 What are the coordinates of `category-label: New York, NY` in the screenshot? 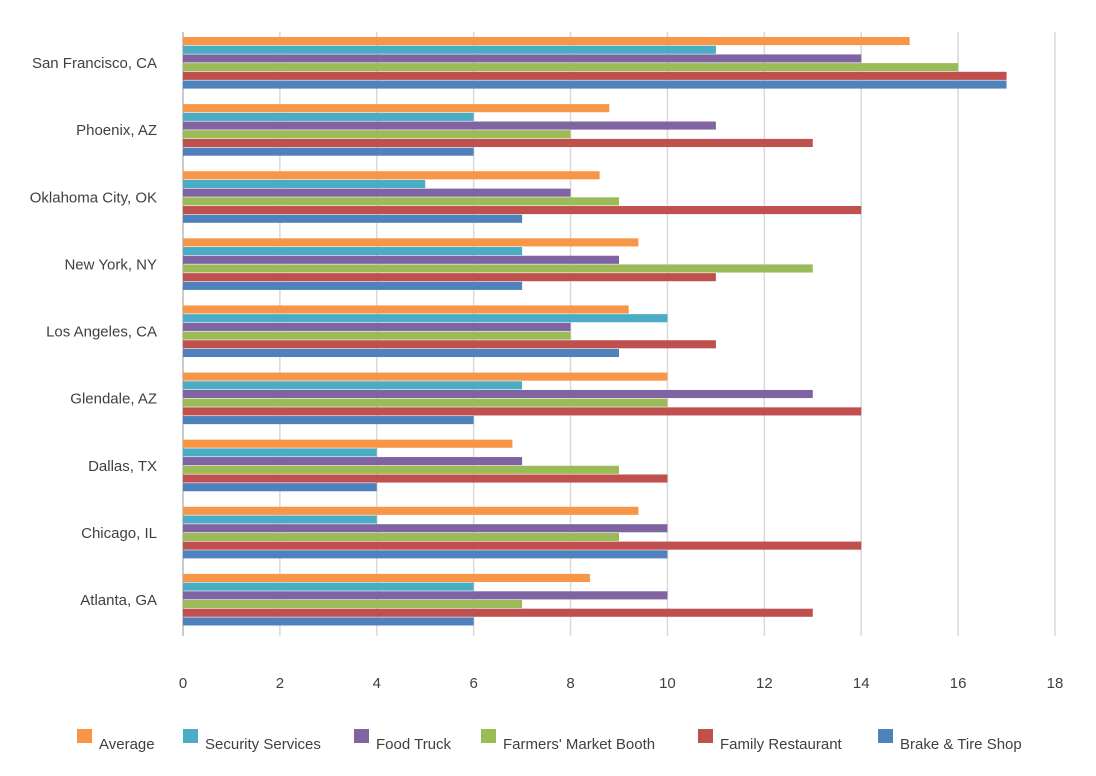 It's located at (110, 264).